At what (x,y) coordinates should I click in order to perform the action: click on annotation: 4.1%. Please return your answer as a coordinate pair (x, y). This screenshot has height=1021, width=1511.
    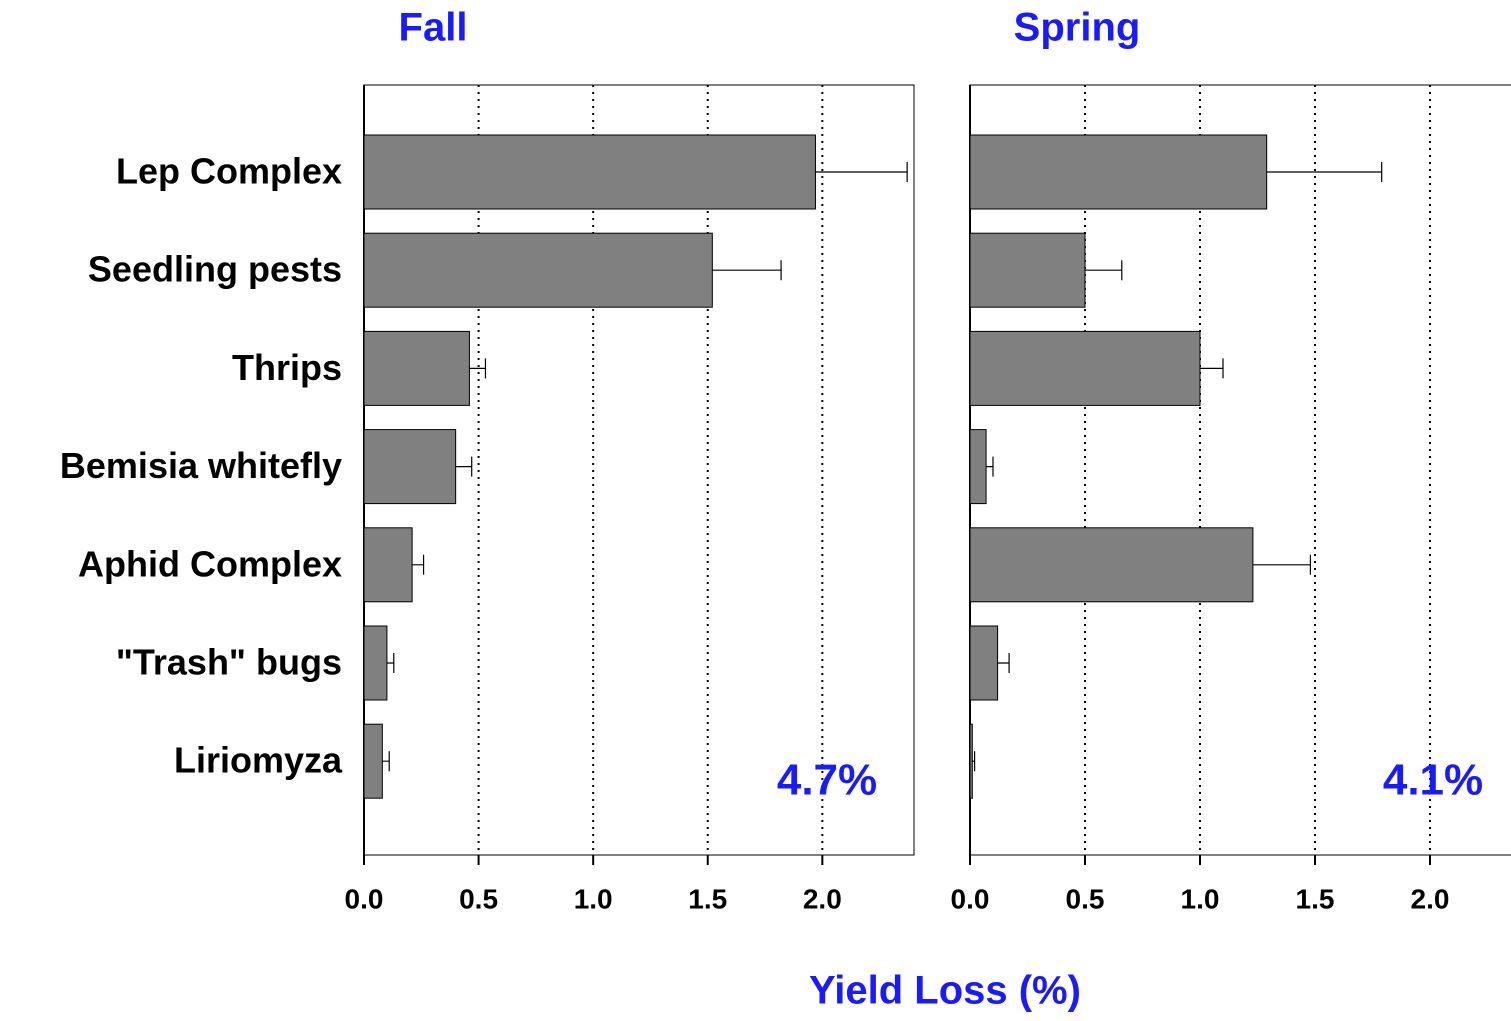
    Looking at the image, I should click on (1433, 780).